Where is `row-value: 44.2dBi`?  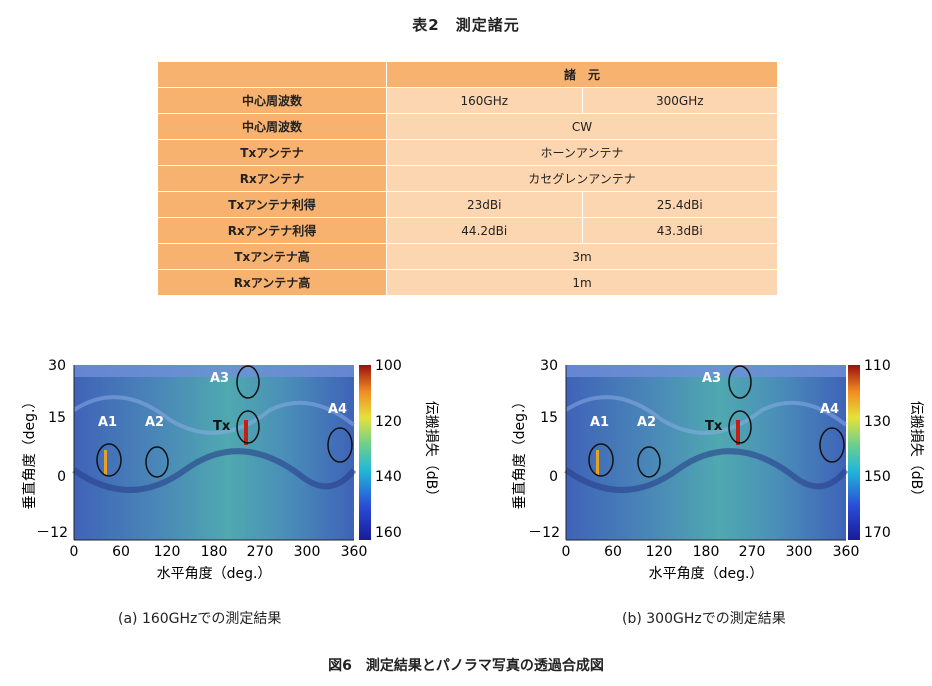 row-value: 44.2dBi is located at coordinates (484, 230).